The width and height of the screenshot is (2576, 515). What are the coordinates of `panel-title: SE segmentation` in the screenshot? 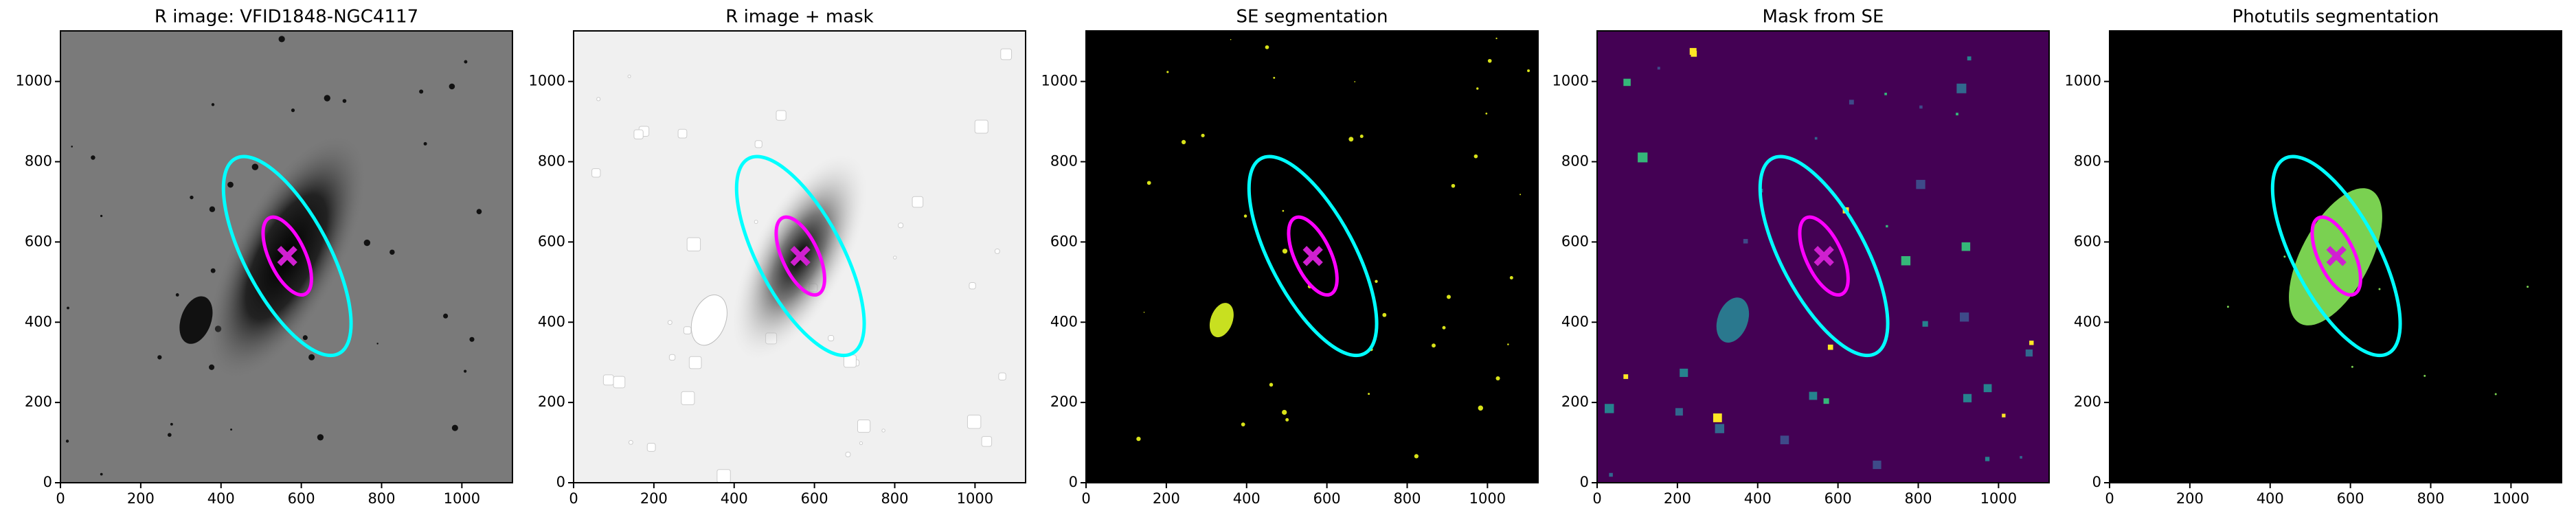 It's located at (1312, 17).